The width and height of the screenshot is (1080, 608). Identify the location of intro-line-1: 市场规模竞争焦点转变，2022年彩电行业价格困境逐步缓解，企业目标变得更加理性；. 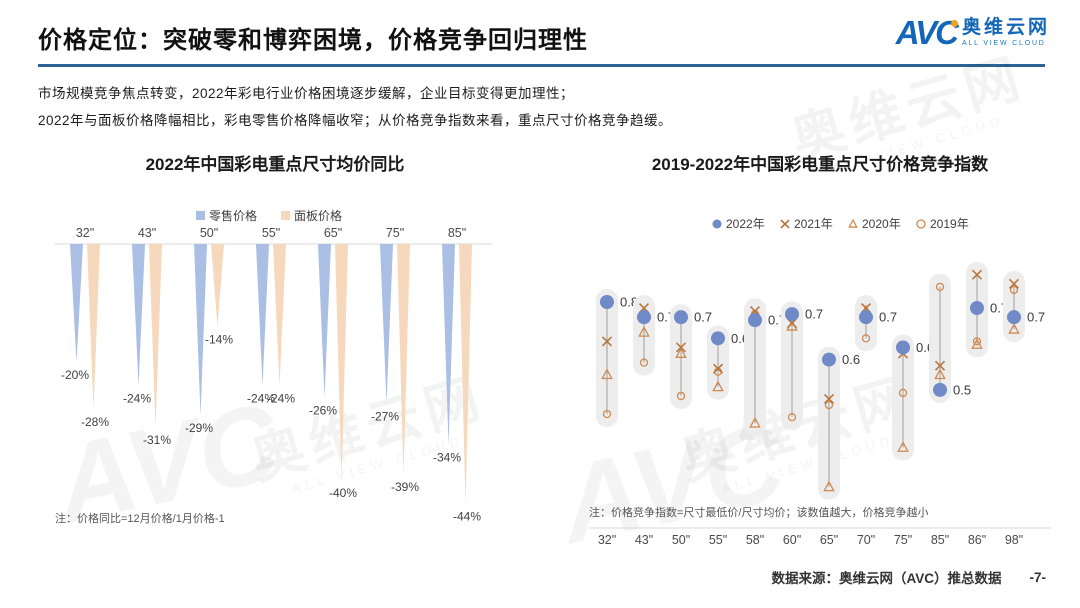
(306, 93).